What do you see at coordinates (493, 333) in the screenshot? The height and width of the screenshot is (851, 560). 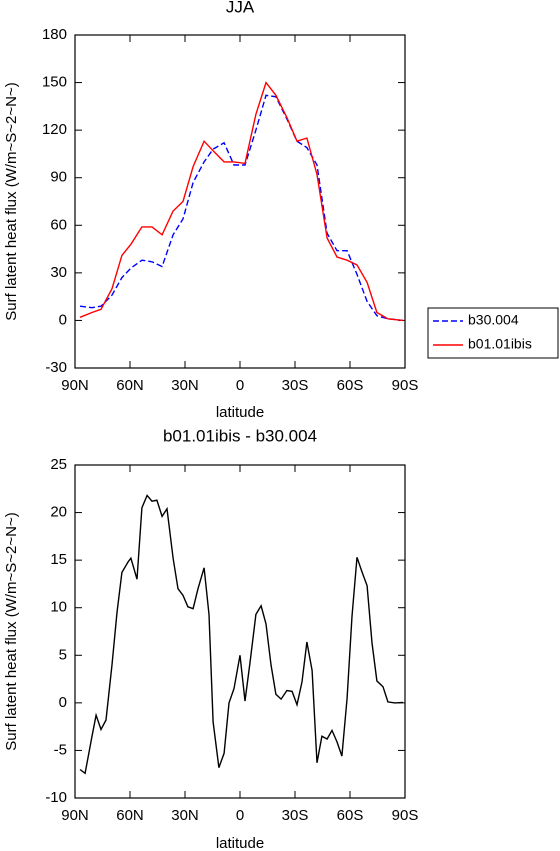 I see `legend-box` at bounding box center [493, 333].